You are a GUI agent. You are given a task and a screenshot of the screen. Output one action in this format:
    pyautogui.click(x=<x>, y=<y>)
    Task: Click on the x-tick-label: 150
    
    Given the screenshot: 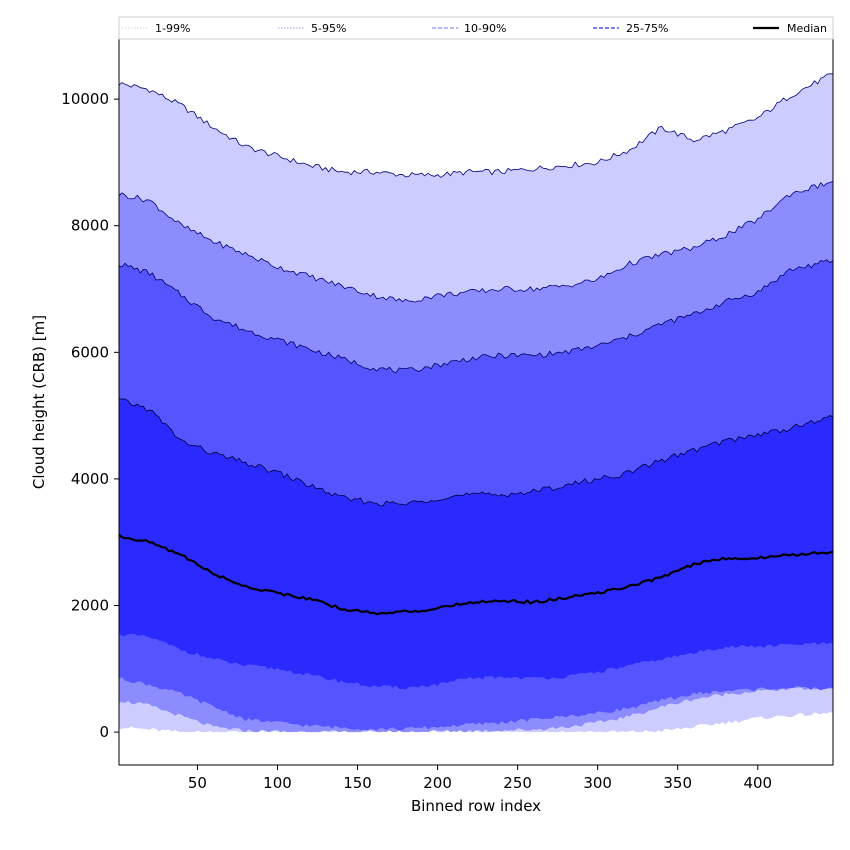 What is the action you would take?
    pyautogui.click(x=357, y=783)
    